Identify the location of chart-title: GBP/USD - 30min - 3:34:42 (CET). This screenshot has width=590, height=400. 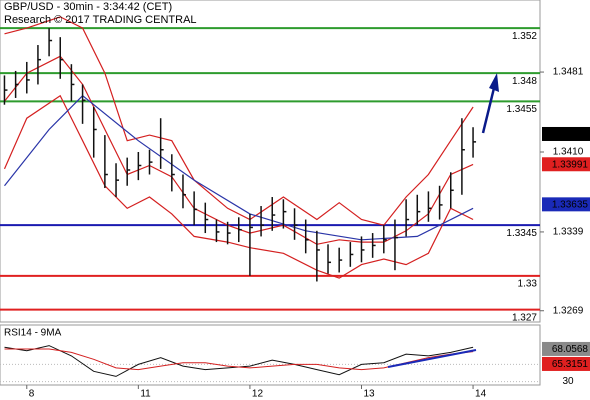
(88, 7).